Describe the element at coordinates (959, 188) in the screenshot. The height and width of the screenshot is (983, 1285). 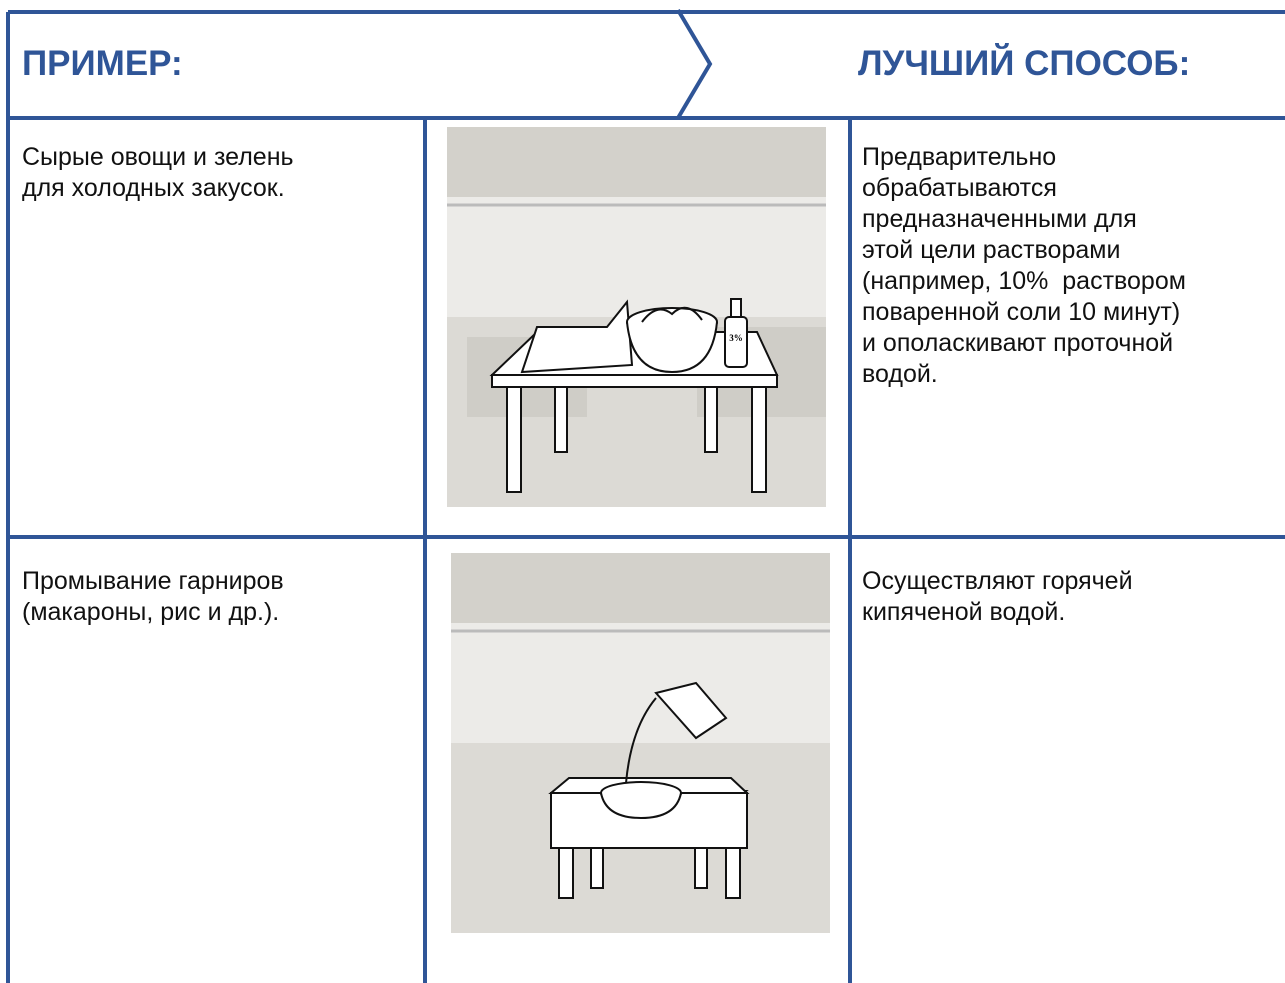
I see `text-line: обрабатываются` at that location.